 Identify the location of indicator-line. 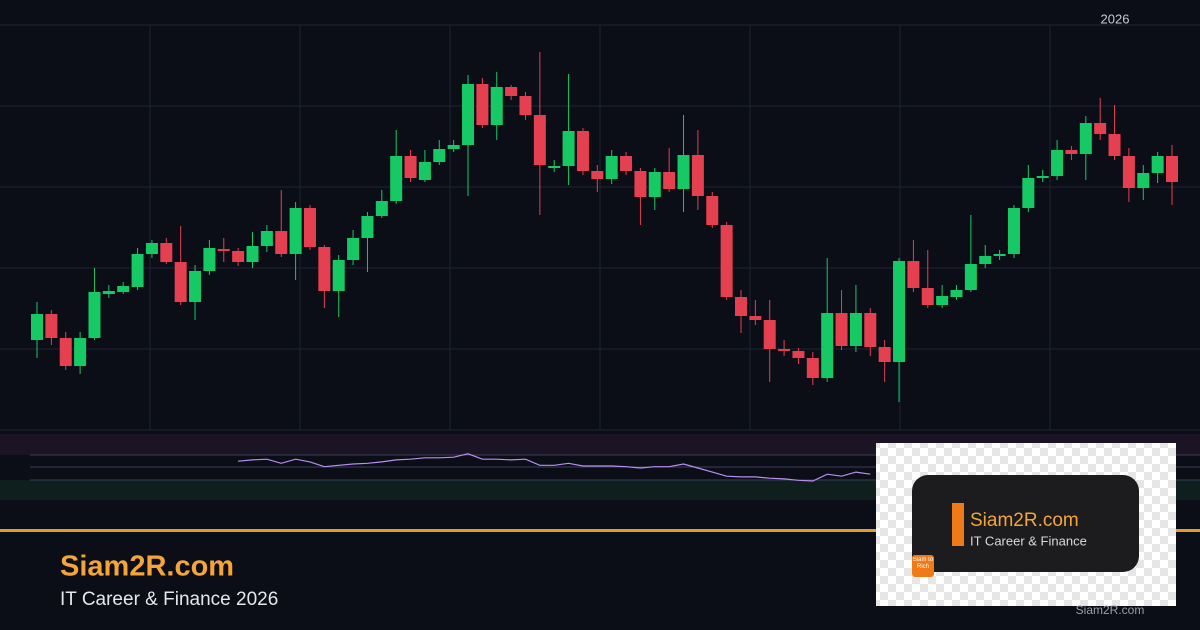
(554, 467).